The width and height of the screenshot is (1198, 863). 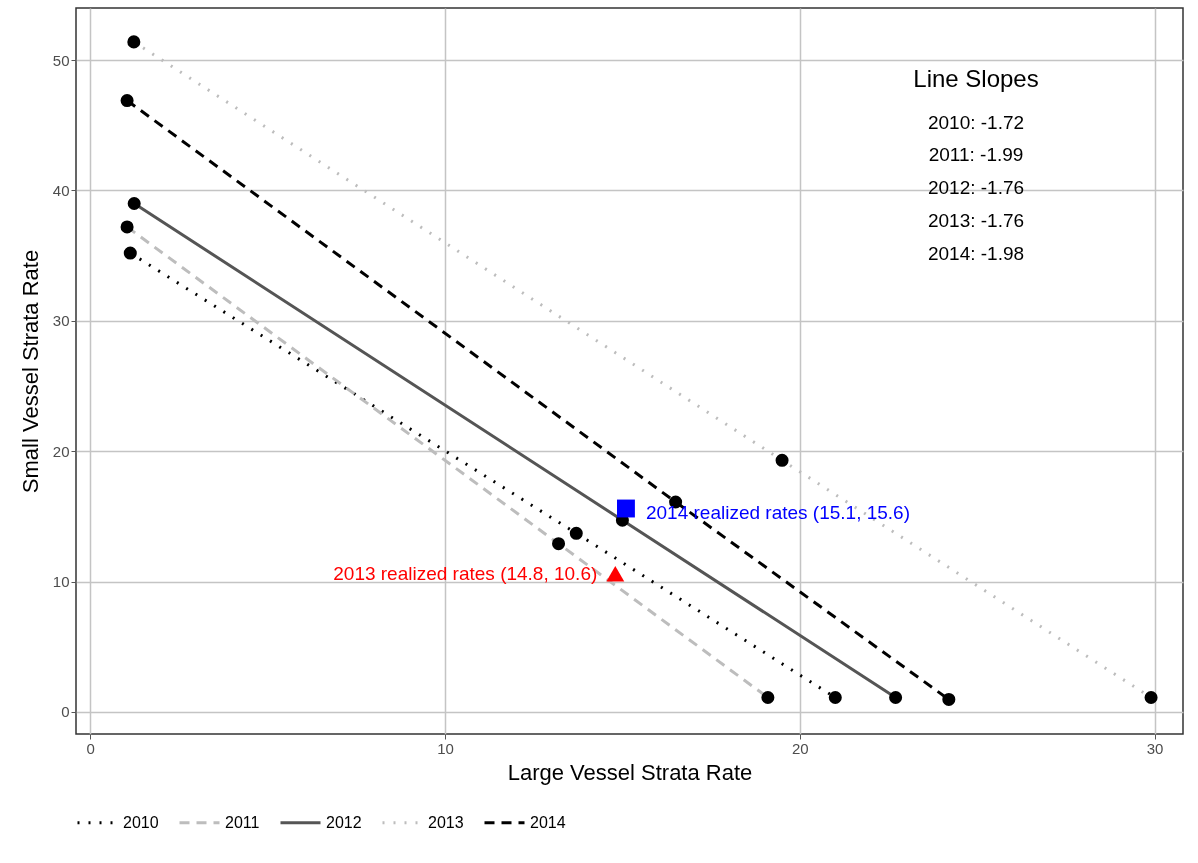 What do you see at coordinates (61, 451) in the screenshot?
I see `y-tick-label: 20` at bounding box center [61, 451].